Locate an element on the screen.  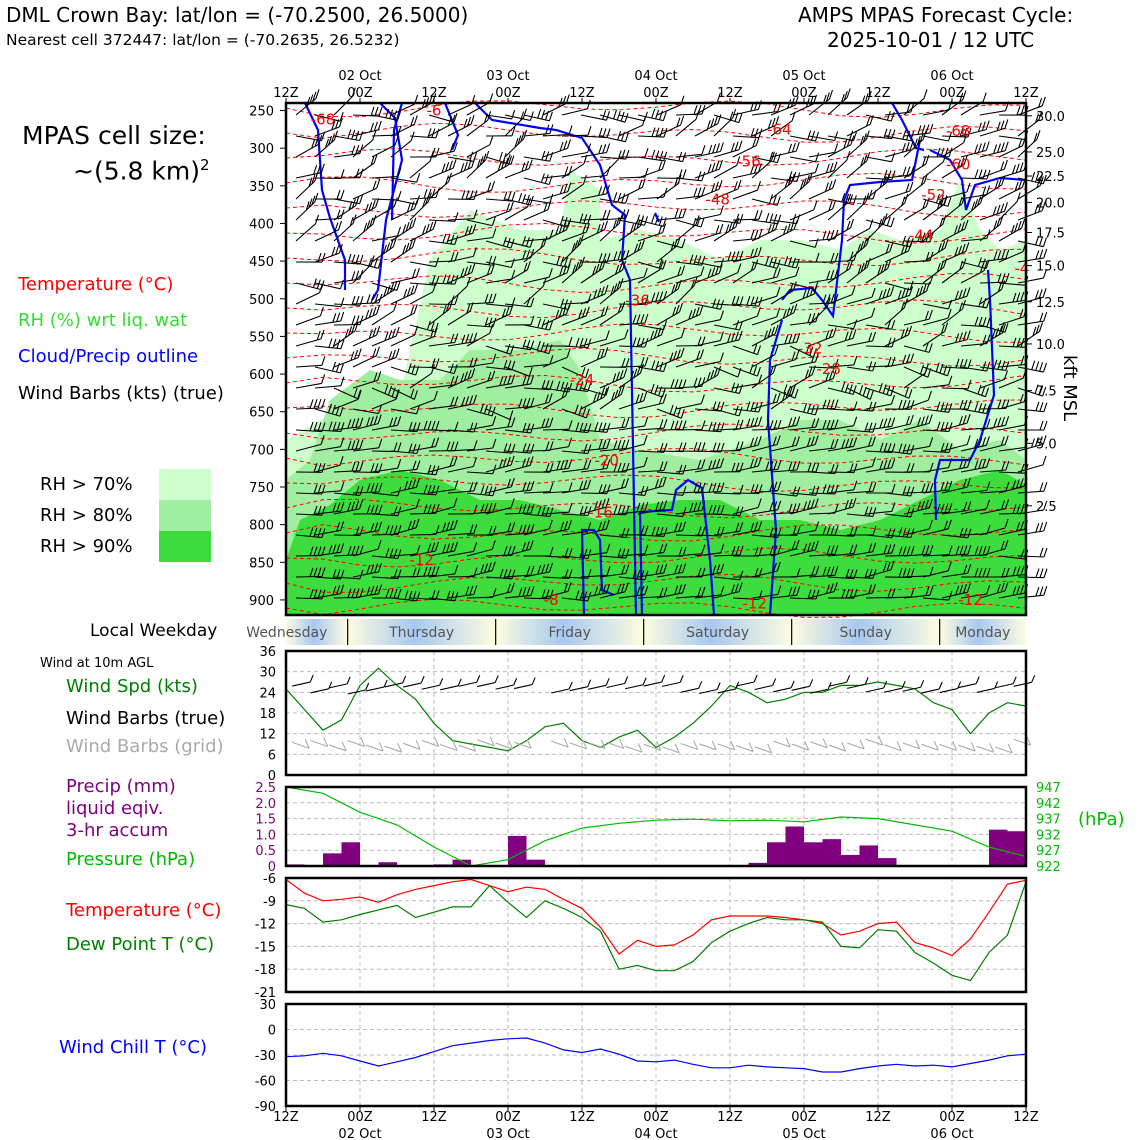
temperature-contour is located at coordinates (656, 182).